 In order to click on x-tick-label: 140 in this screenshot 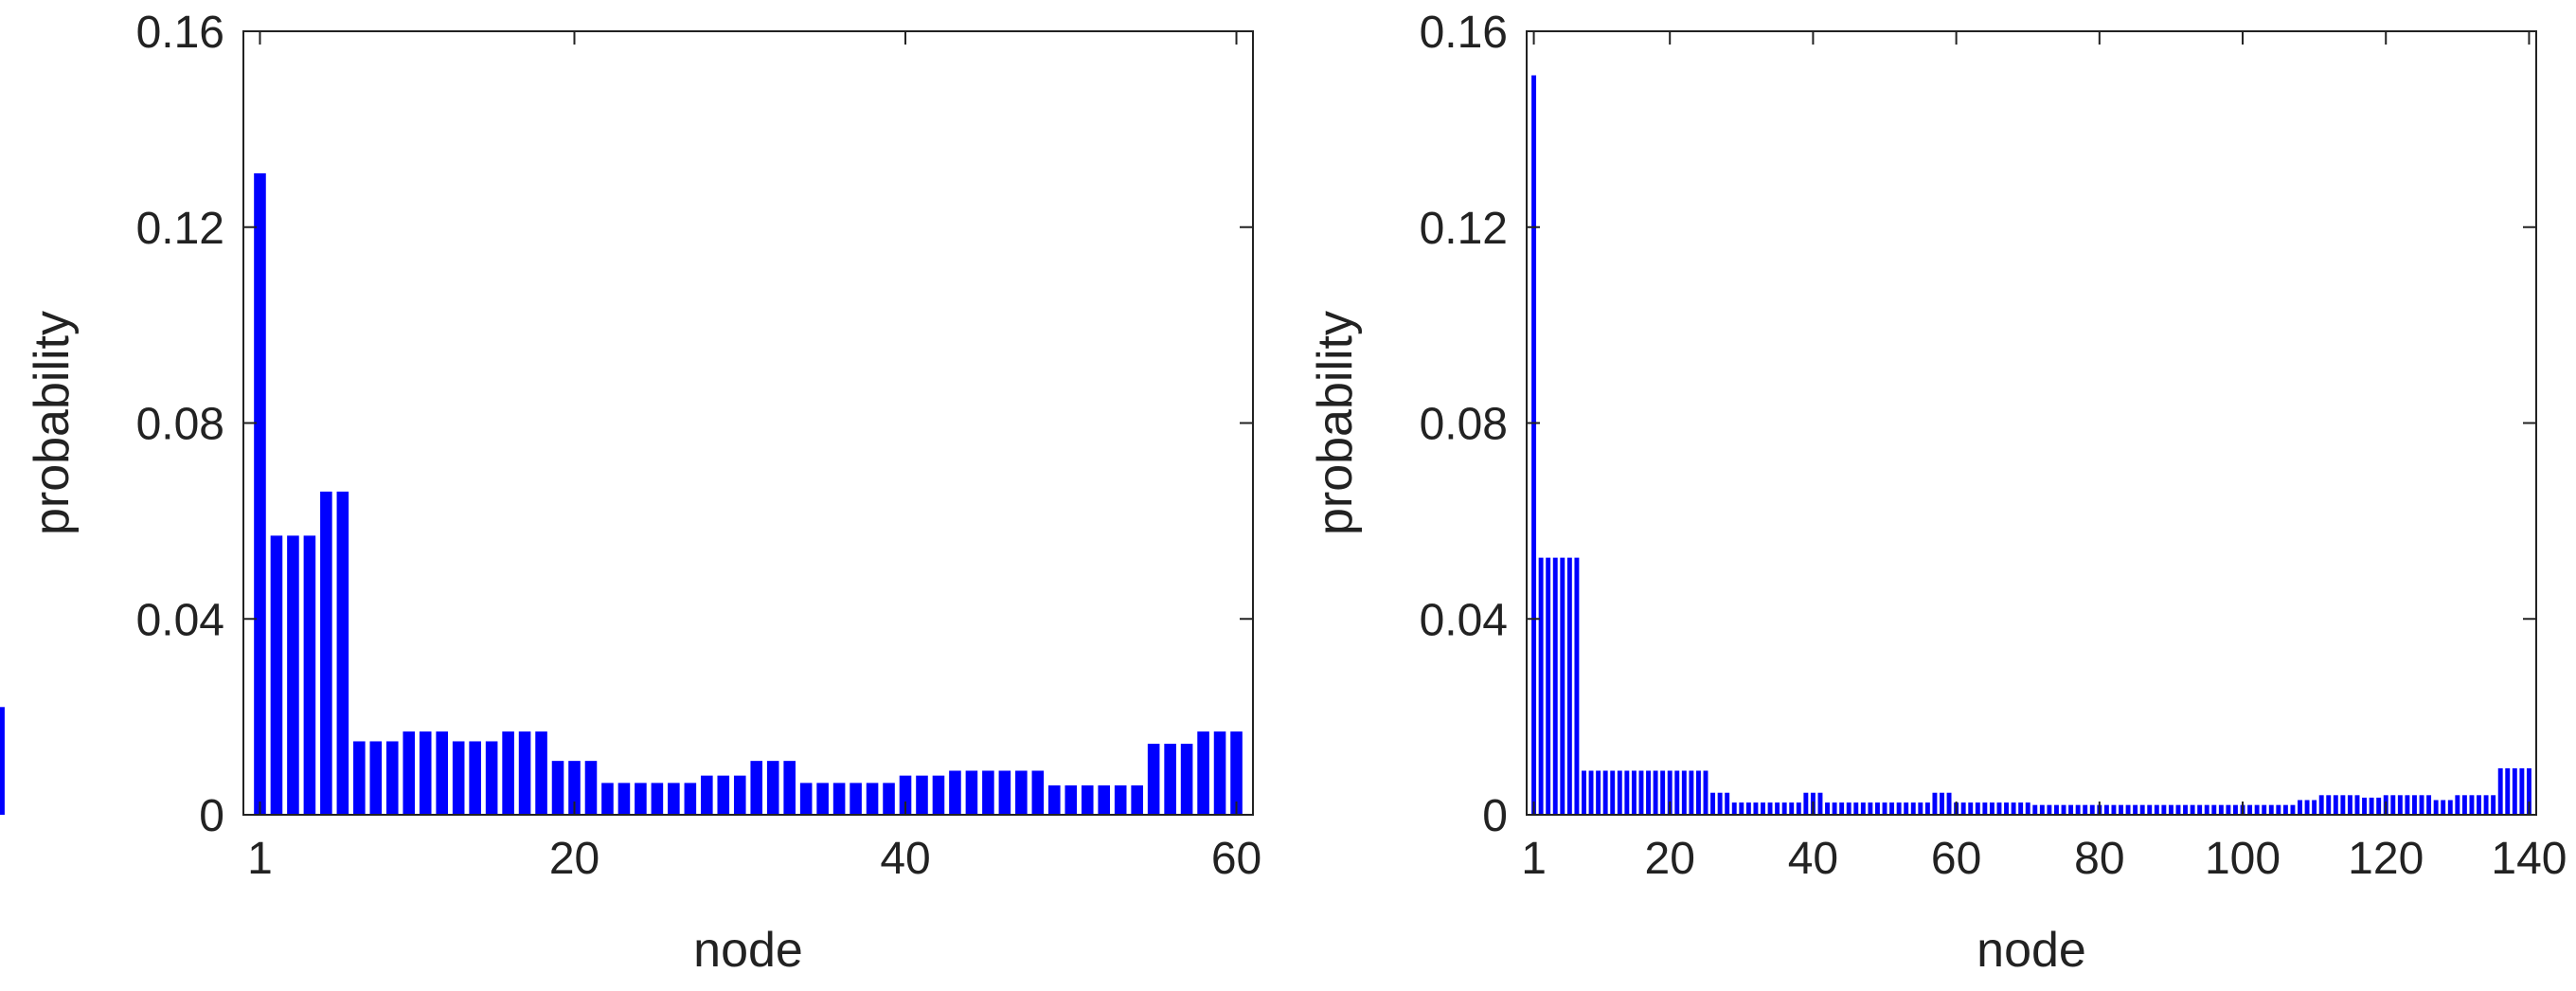, I will do `click(2529, 859)`.